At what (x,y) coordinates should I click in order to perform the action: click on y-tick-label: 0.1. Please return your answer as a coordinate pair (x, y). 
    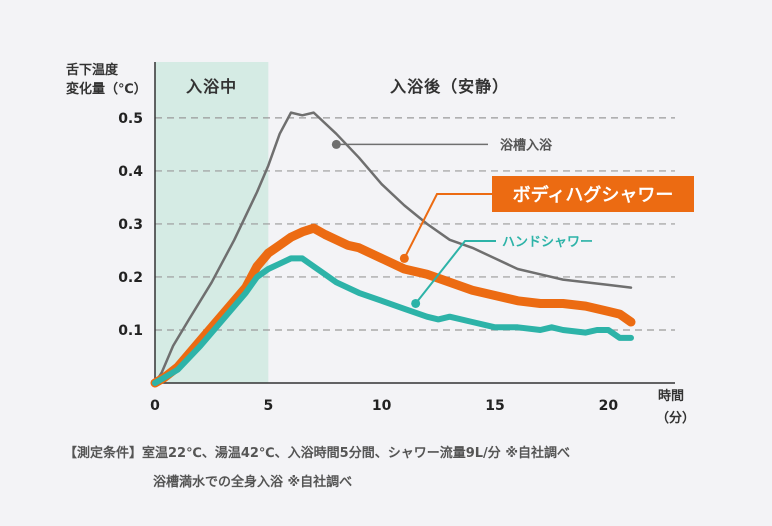
    Looking at the image, I should click on (130, 331).